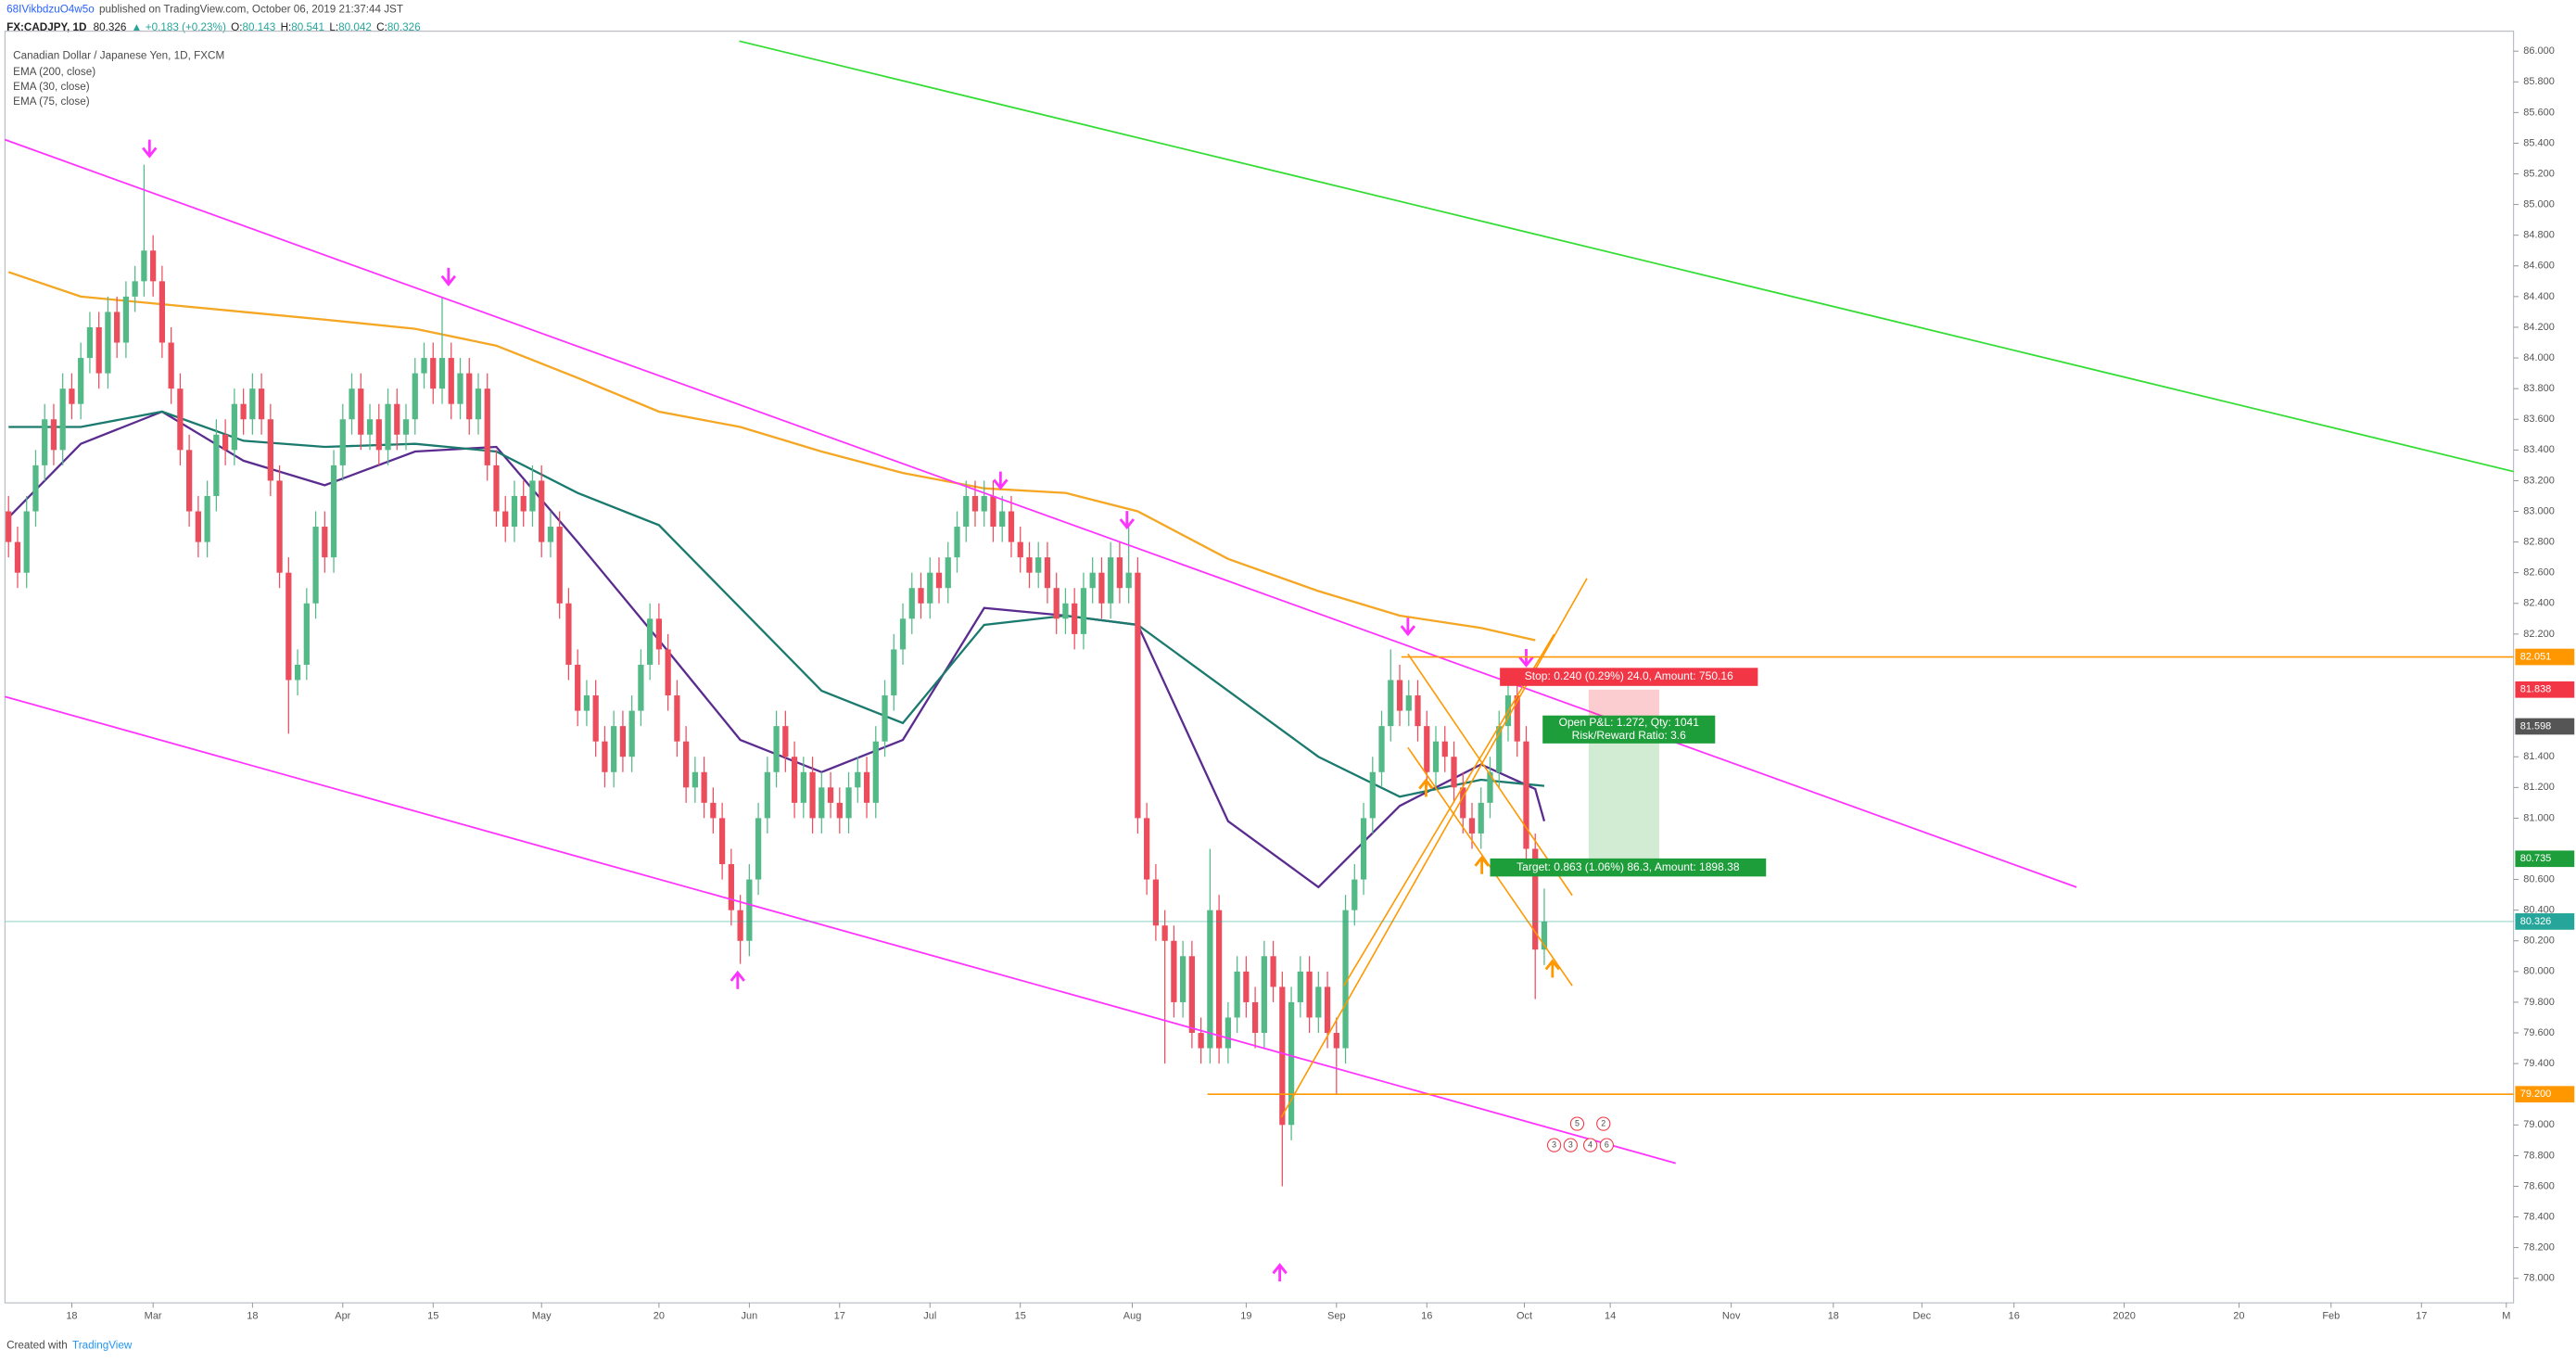  Describe the element at coordinates (1731, 1315) in the screenshot. I see `x-tick-label: Nov` at that location.